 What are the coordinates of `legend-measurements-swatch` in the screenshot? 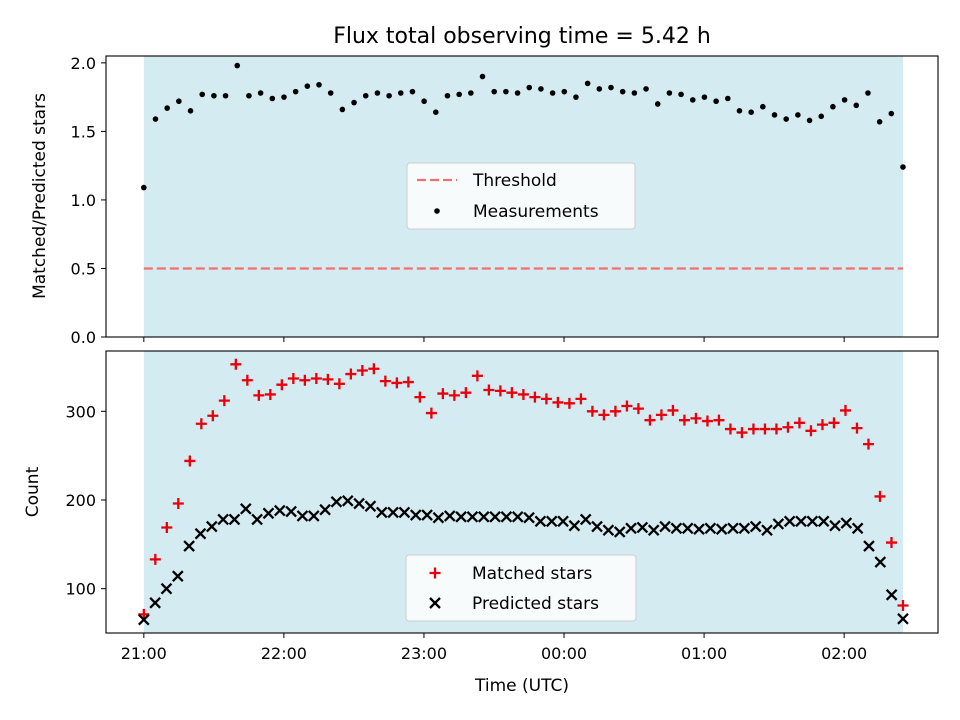 It's located at (437, 211).